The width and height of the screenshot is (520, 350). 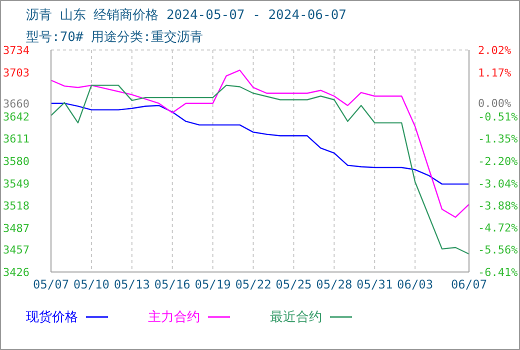 What do you see at coordinates (52, 317) in the screenshot?
I see `legend-label: 现货价格` at bounding box center [52, 317].